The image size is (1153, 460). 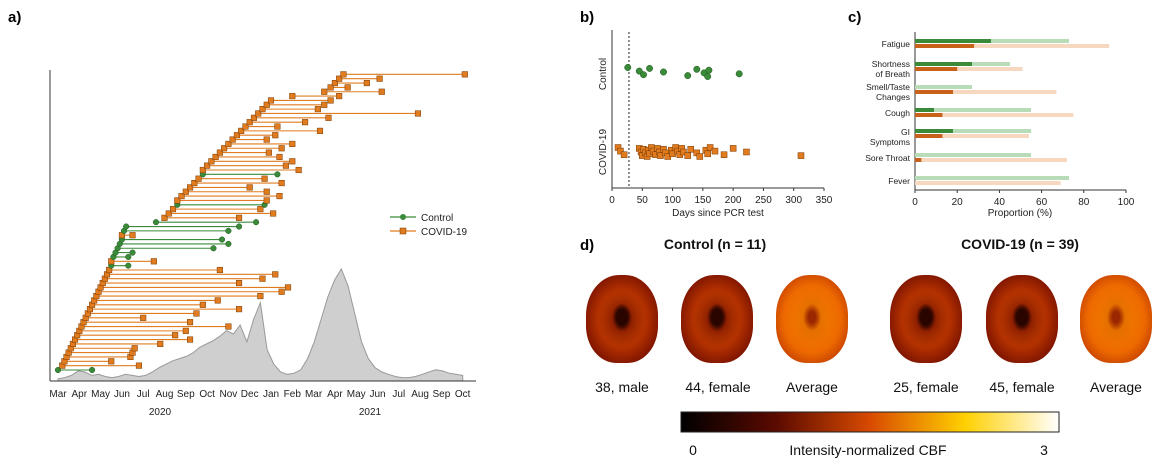 What do you see at coordinates (1116, 387) in the screenshot?
I see `caption-covid-average: Average` at bounding box center [1116, 387].